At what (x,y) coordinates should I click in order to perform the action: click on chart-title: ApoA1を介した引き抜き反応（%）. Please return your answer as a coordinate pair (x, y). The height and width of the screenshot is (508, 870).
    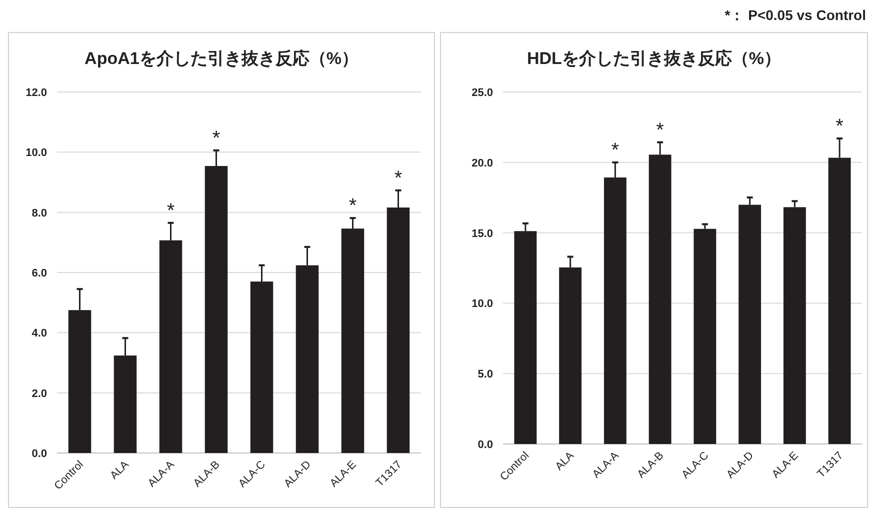
    Looking at the image, I should click on (221, 58).